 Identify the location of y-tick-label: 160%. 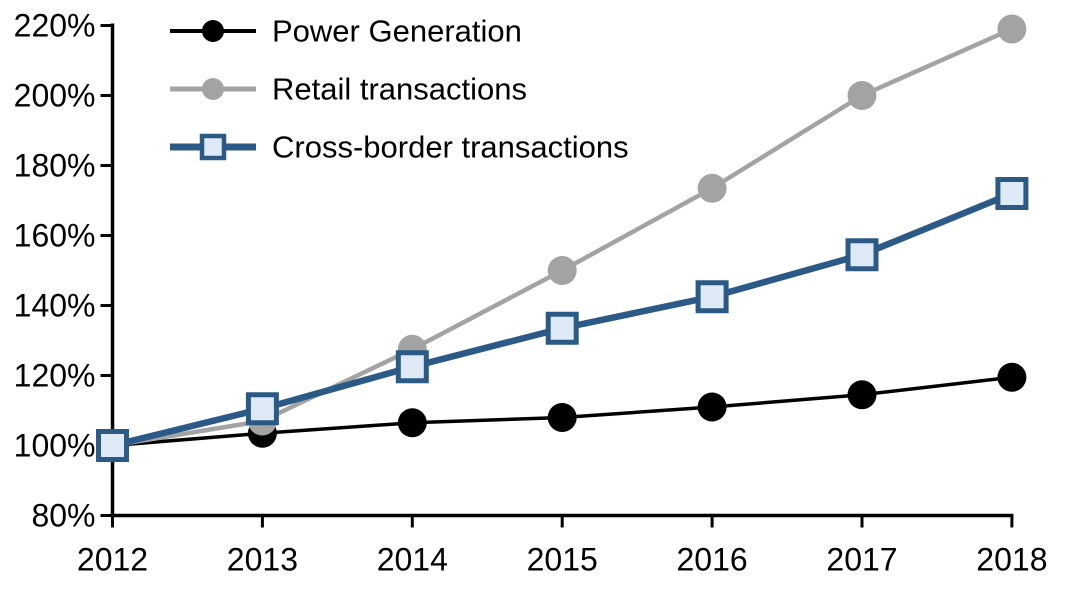
(55, 236).